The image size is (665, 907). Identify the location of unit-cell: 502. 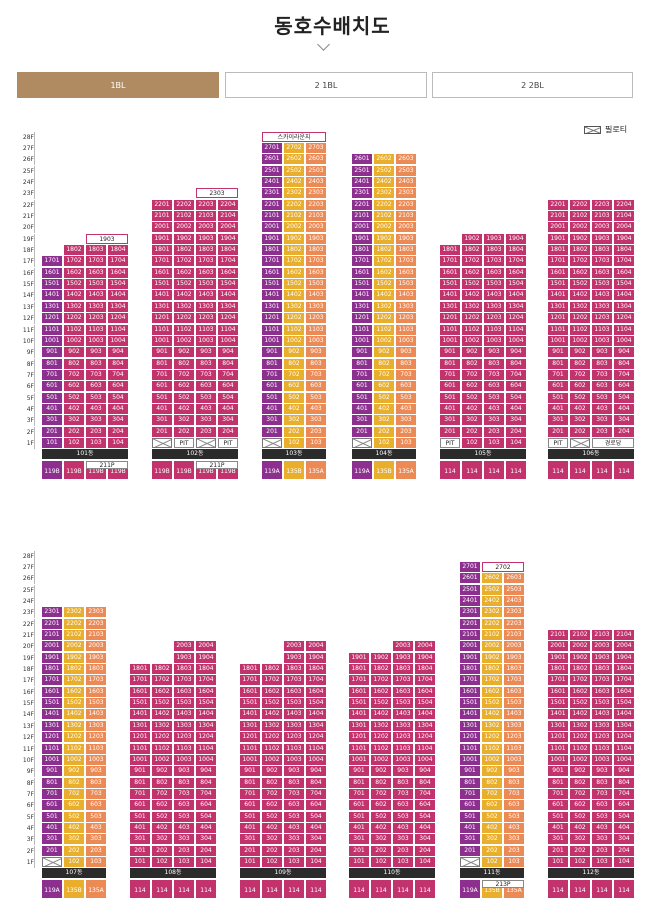
(74, 397).